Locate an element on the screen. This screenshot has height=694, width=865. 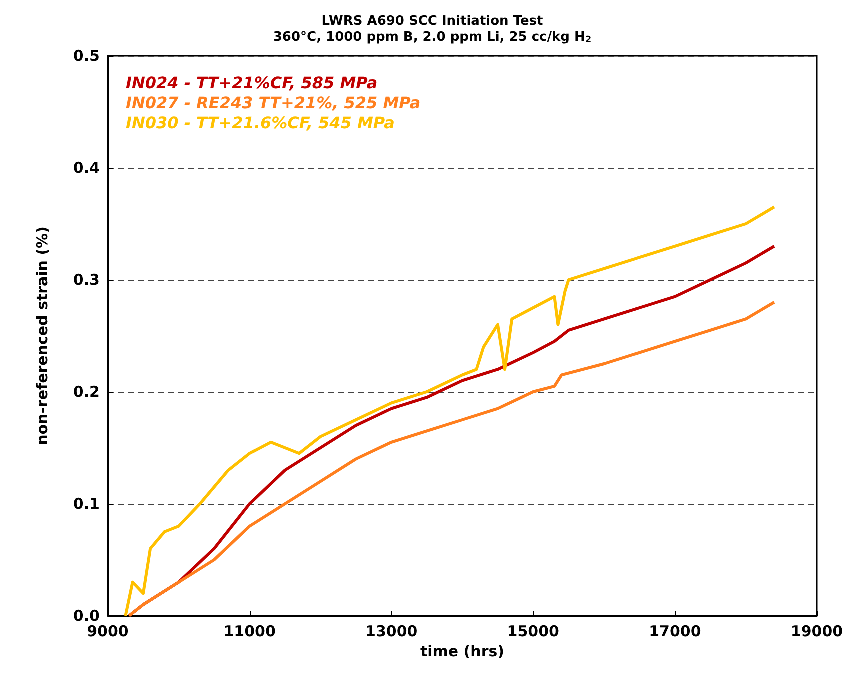
y-tick-label: 0.0 is located at coordinates (86, 616).